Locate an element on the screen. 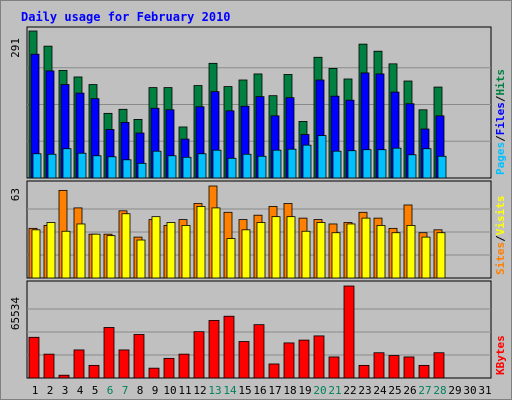  x-tick-label: 21 is located at coordinates (334, 390).